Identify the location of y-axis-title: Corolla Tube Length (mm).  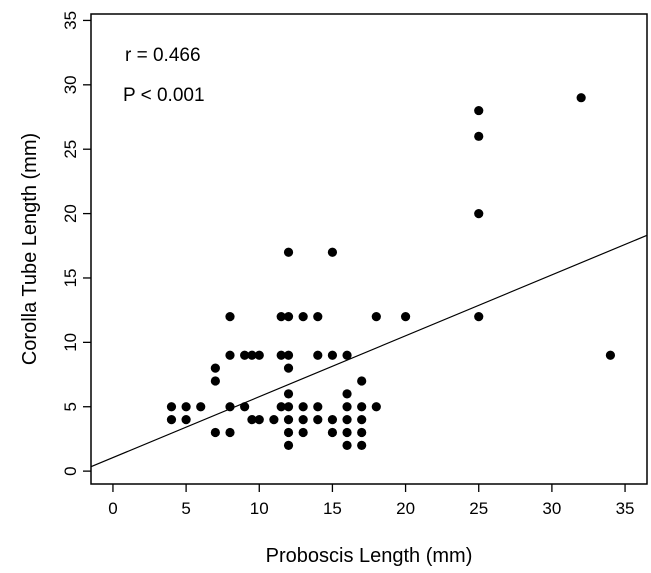
(30, 249).